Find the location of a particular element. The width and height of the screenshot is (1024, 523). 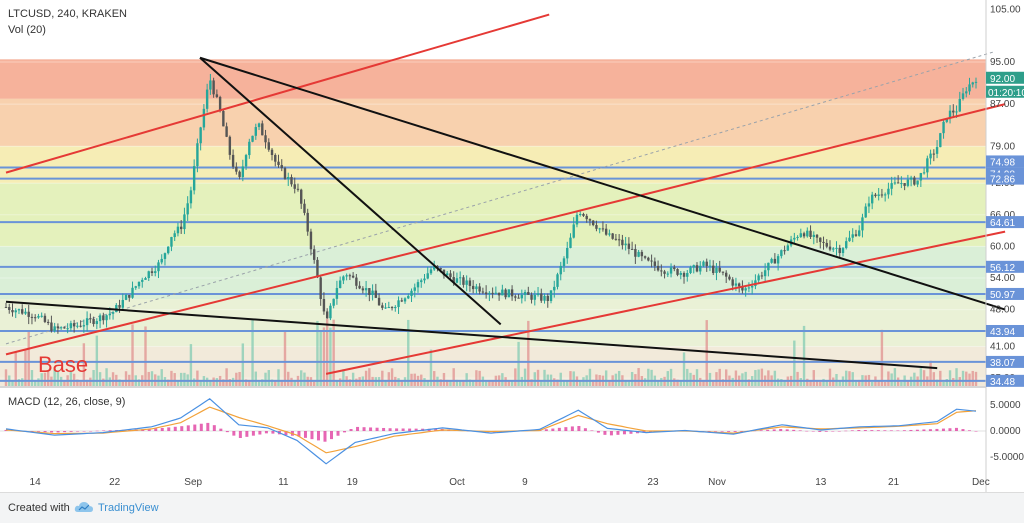

macd-axis: 5.0000 0.0000 -5.0000 is located at coordinates (1007, 431).